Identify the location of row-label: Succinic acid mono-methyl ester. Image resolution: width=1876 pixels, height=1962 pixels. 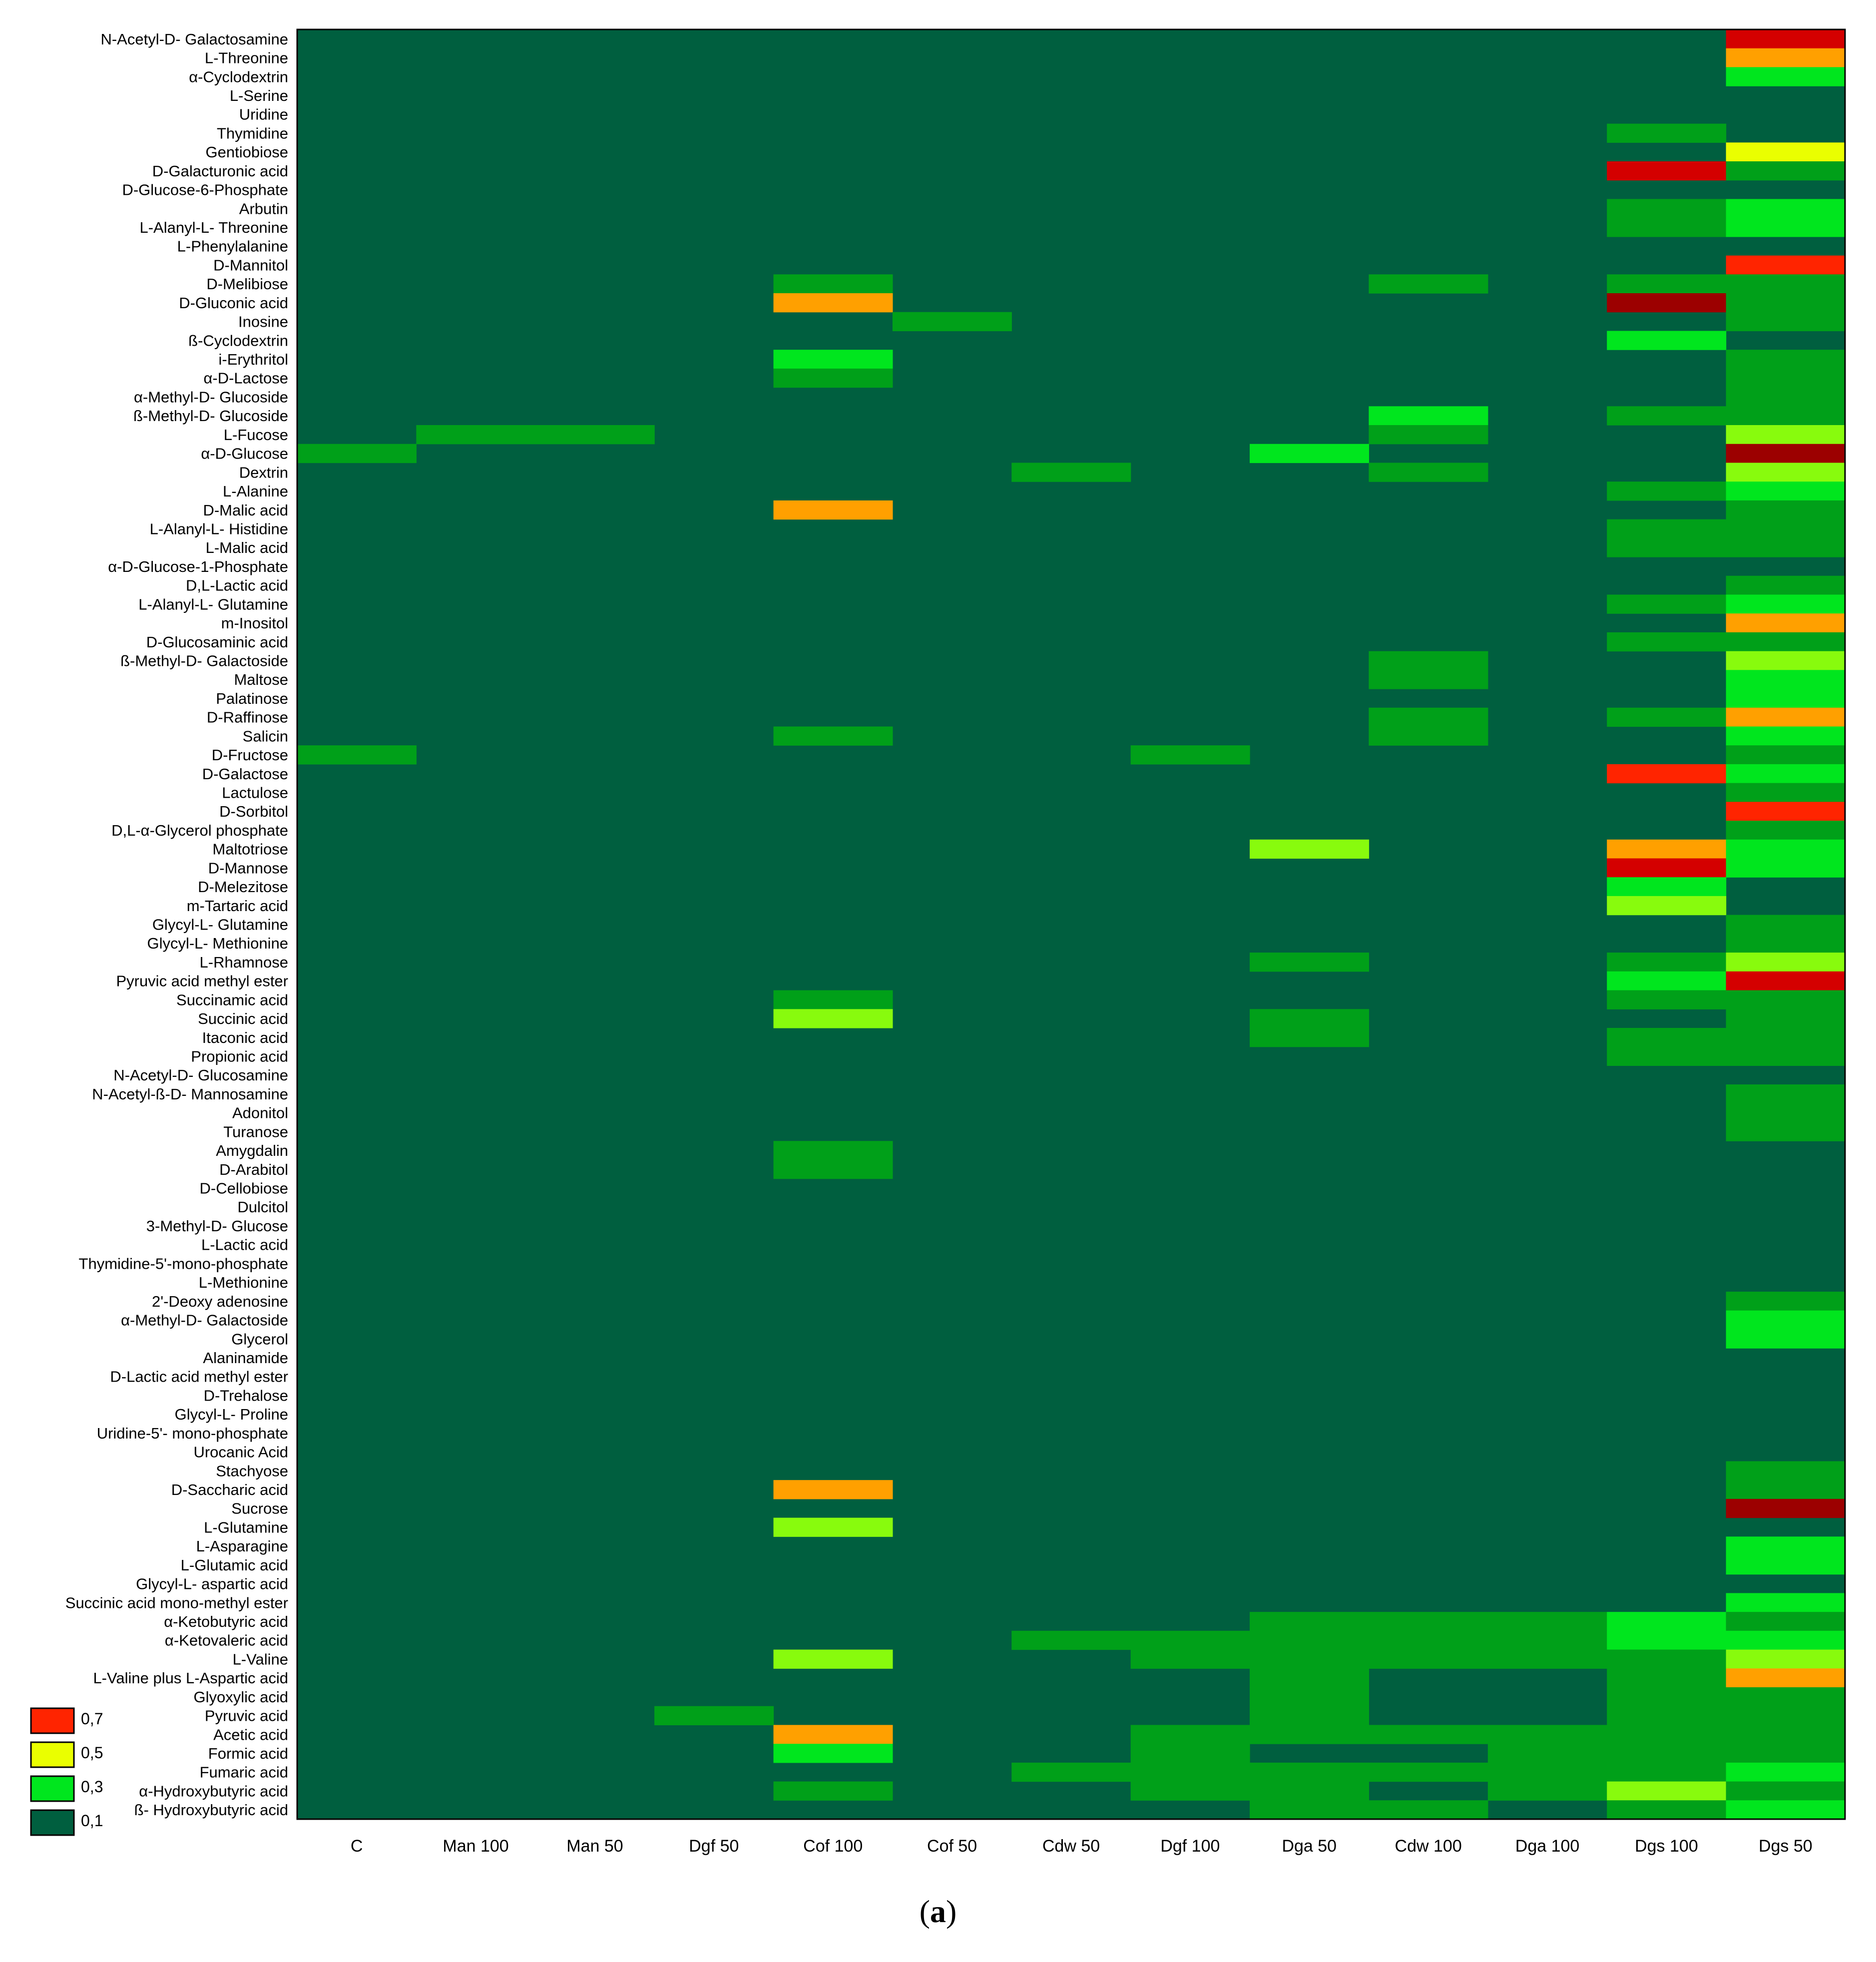
(176, 1603).